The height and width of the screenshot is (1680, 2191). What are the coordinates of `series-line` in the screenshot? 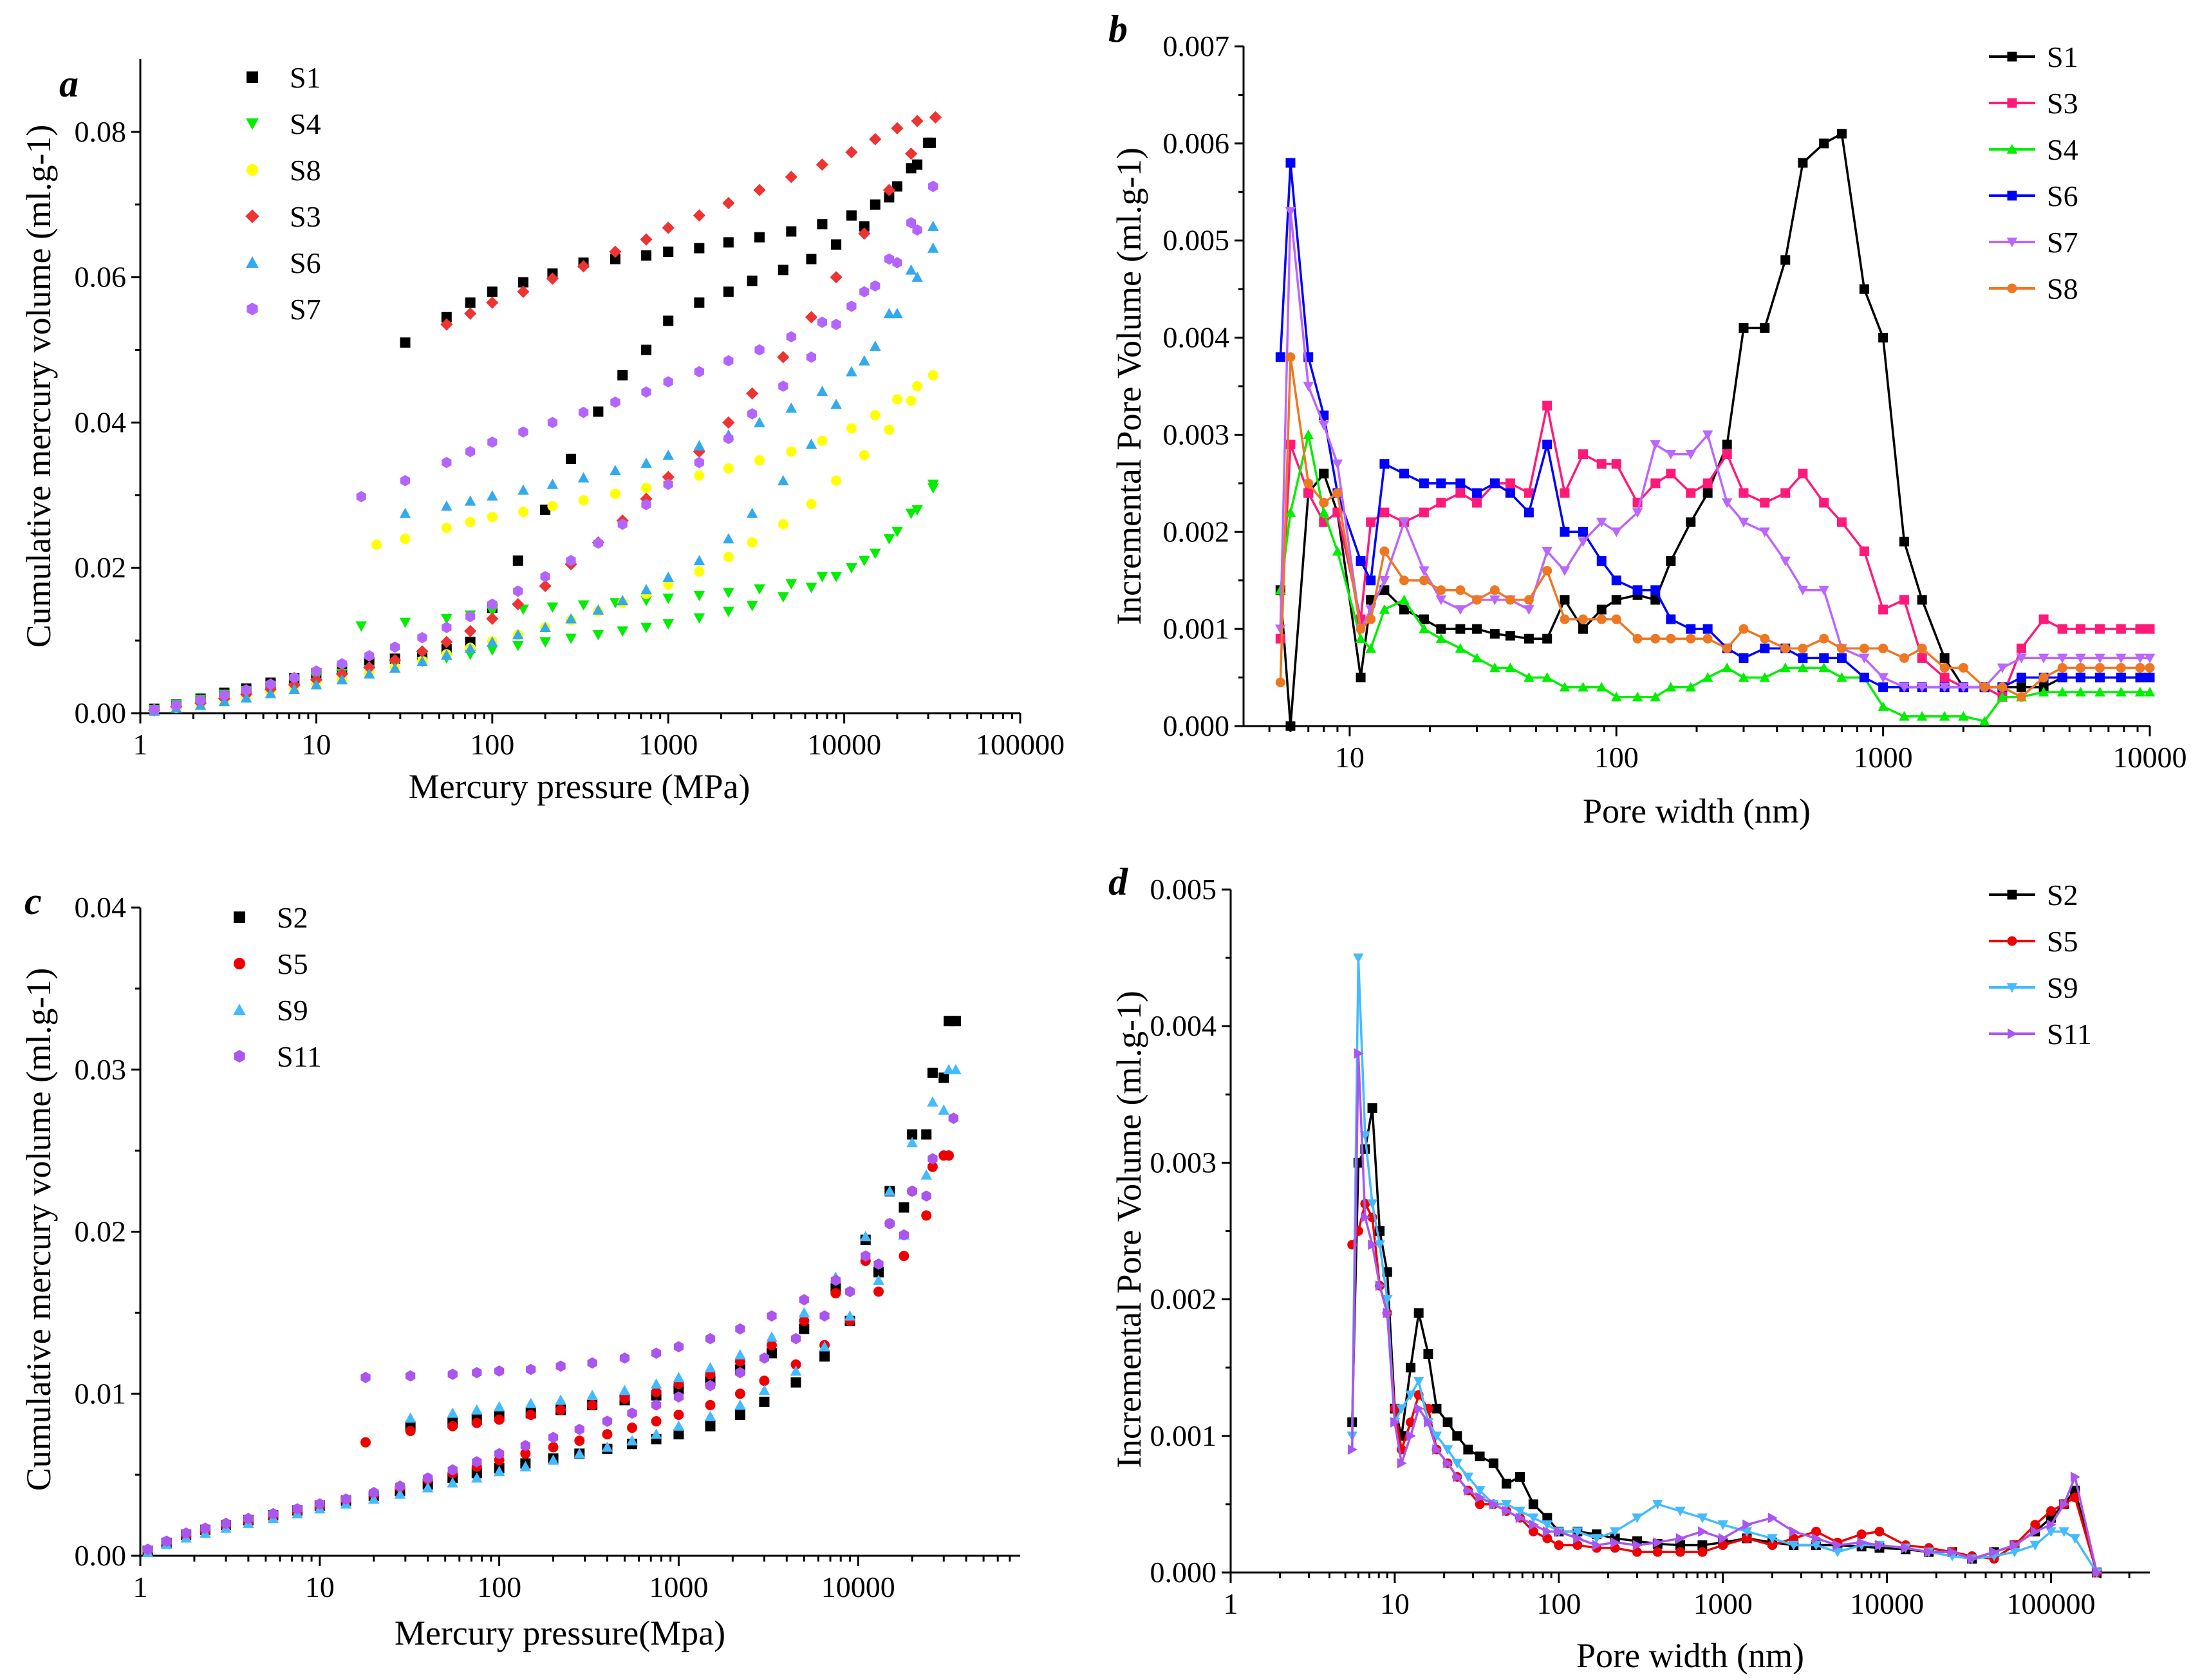 It's located at (1724, 1313).